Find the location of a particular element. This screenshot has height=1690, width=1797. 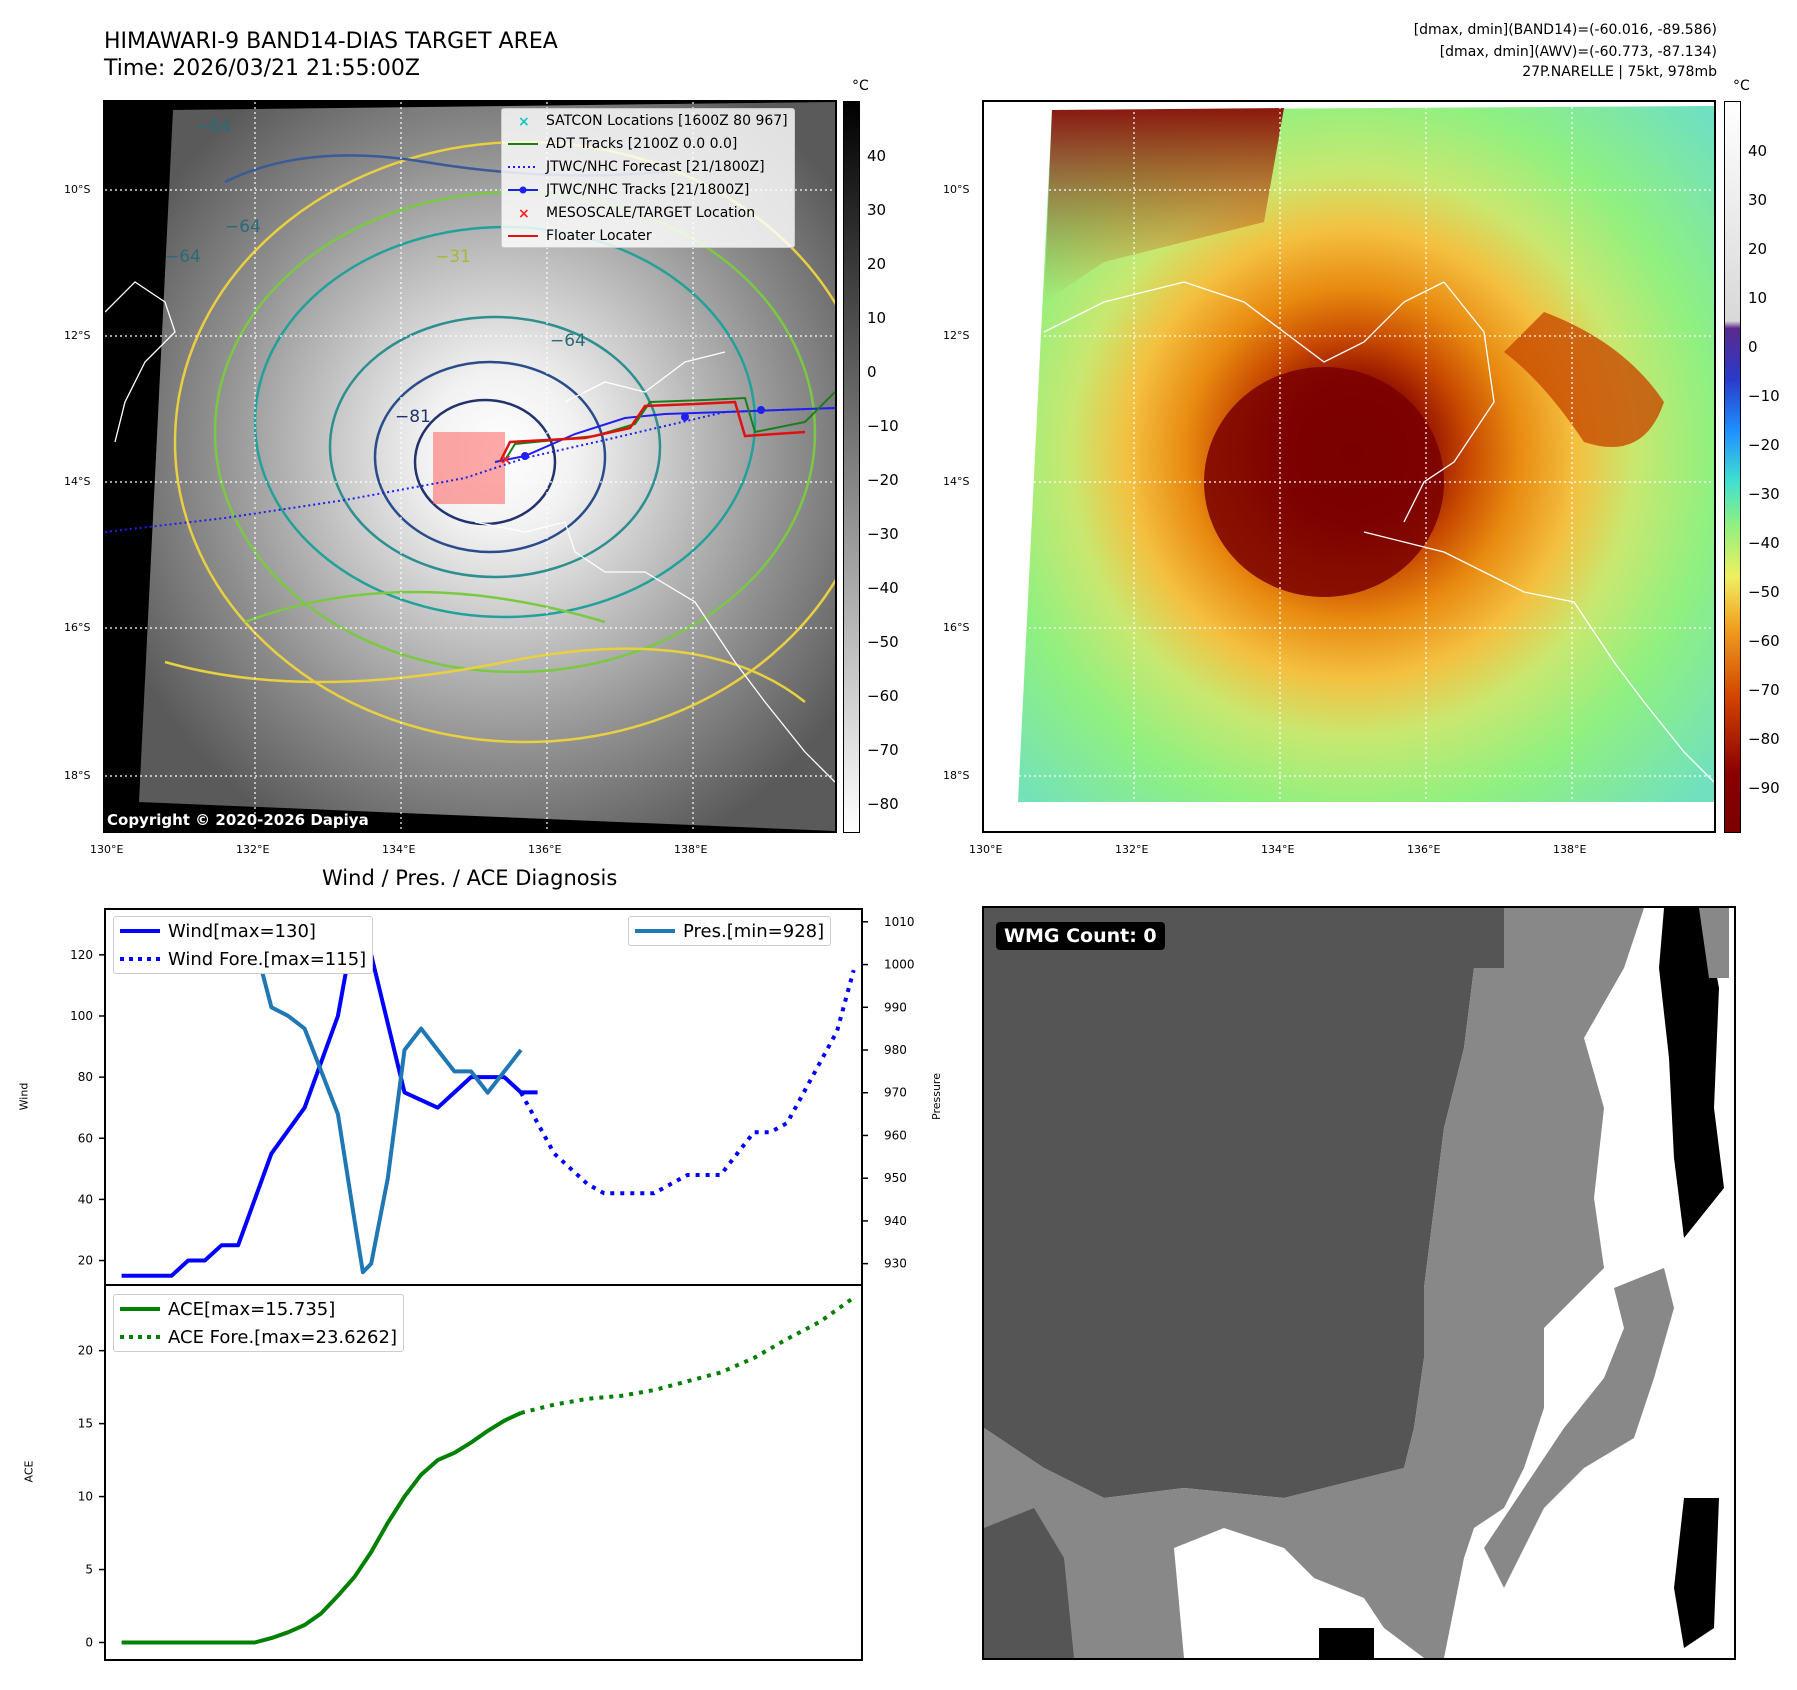

colorbar-tick: −30 is located at coordinates (883, 534).